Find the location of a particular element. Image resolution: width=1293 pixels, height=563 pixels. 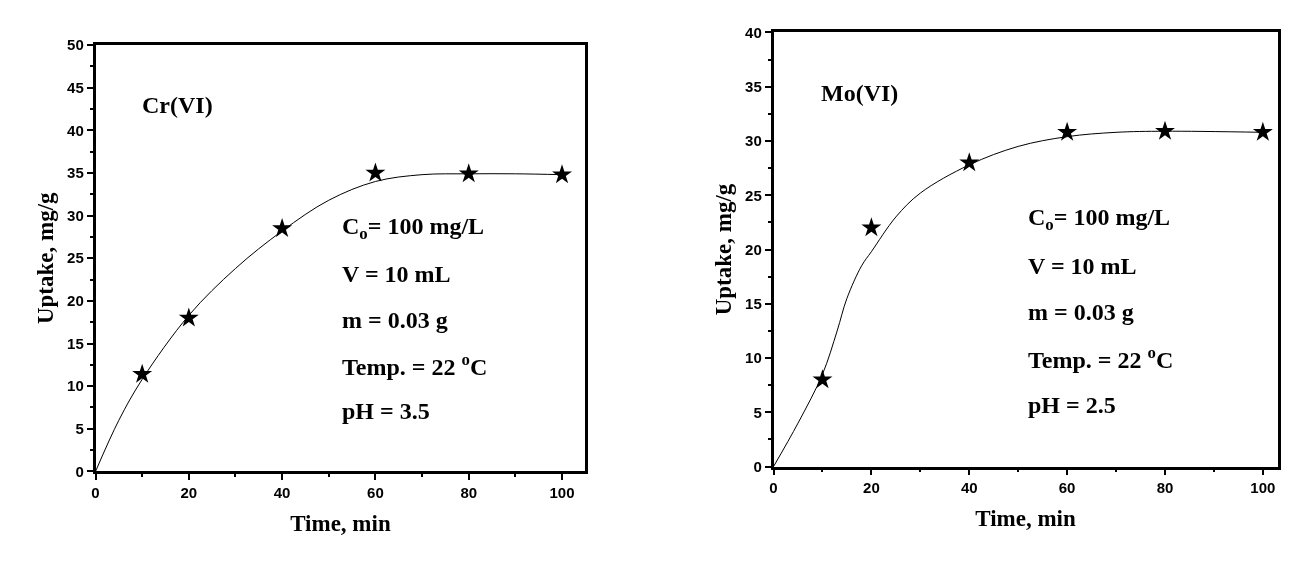

annotation: pH = 2.5 is located at coordinates (1072, 405).